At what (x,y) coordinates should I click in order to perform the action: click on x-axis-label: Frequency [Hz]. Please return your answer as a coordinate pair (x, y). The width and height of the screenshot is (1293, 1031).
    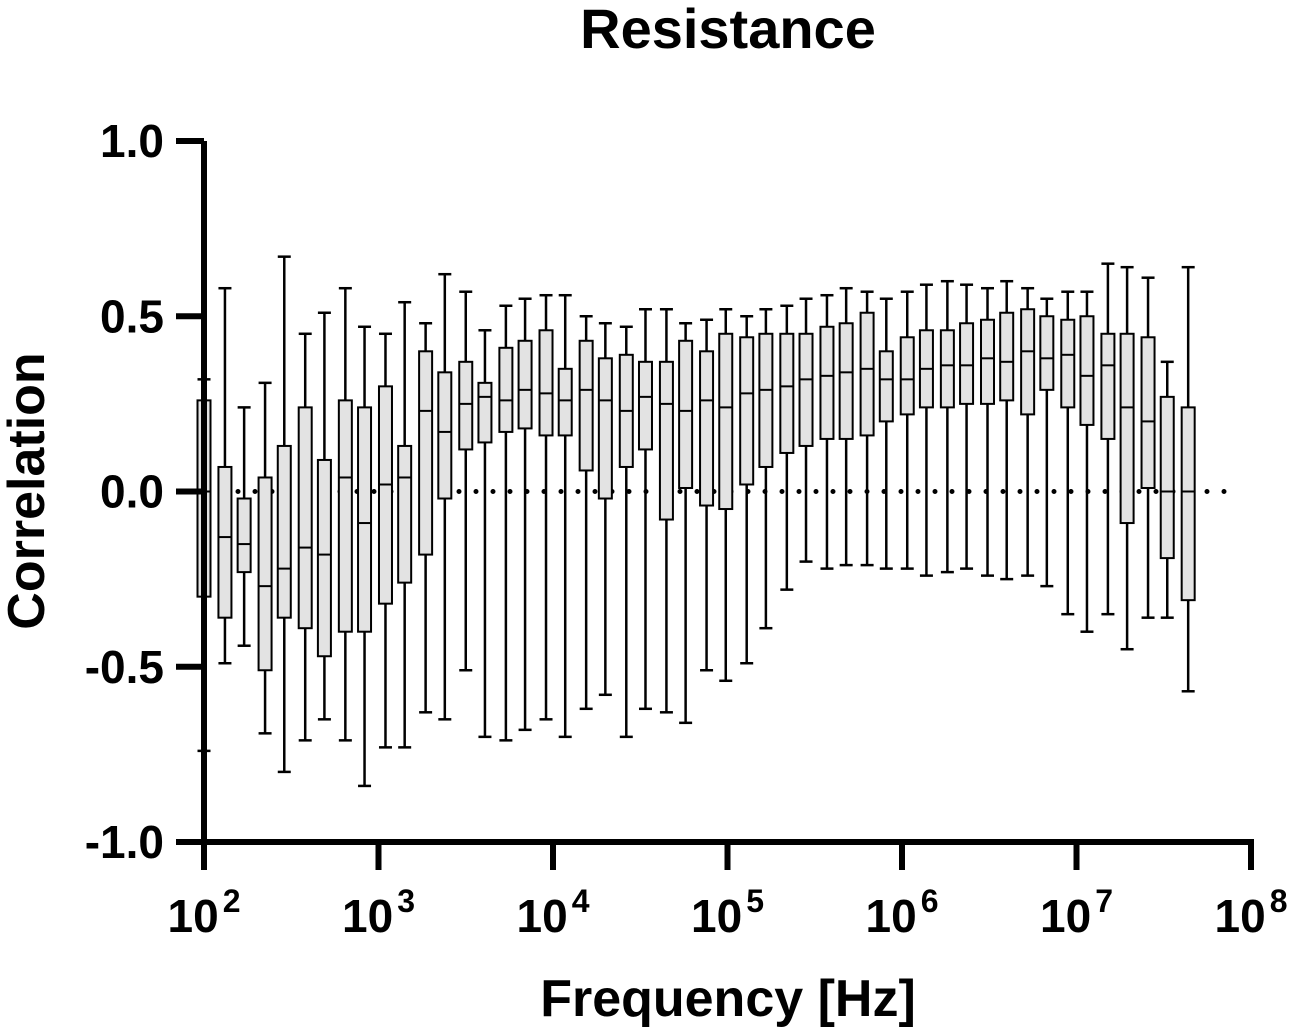
    Looking at the image, I should click on (728, 999).